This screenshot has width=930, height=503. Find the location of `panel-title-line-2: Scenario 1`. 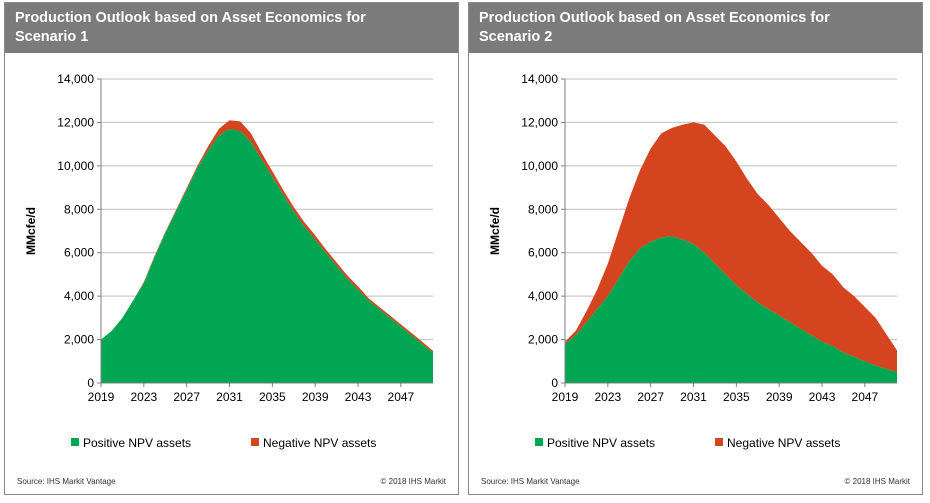

panel-title-line-2: Scenario 1 is located at coordinates (52, 37).